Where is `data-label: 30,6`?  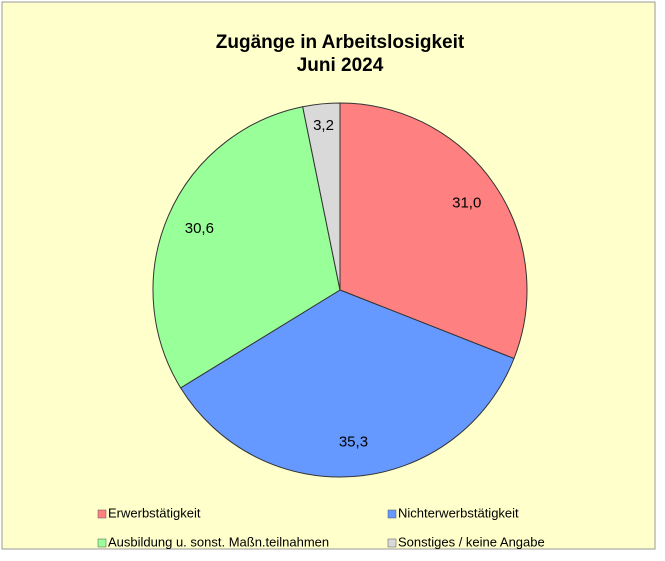 data-label: 30,6 is located at coordinates (199, 228).